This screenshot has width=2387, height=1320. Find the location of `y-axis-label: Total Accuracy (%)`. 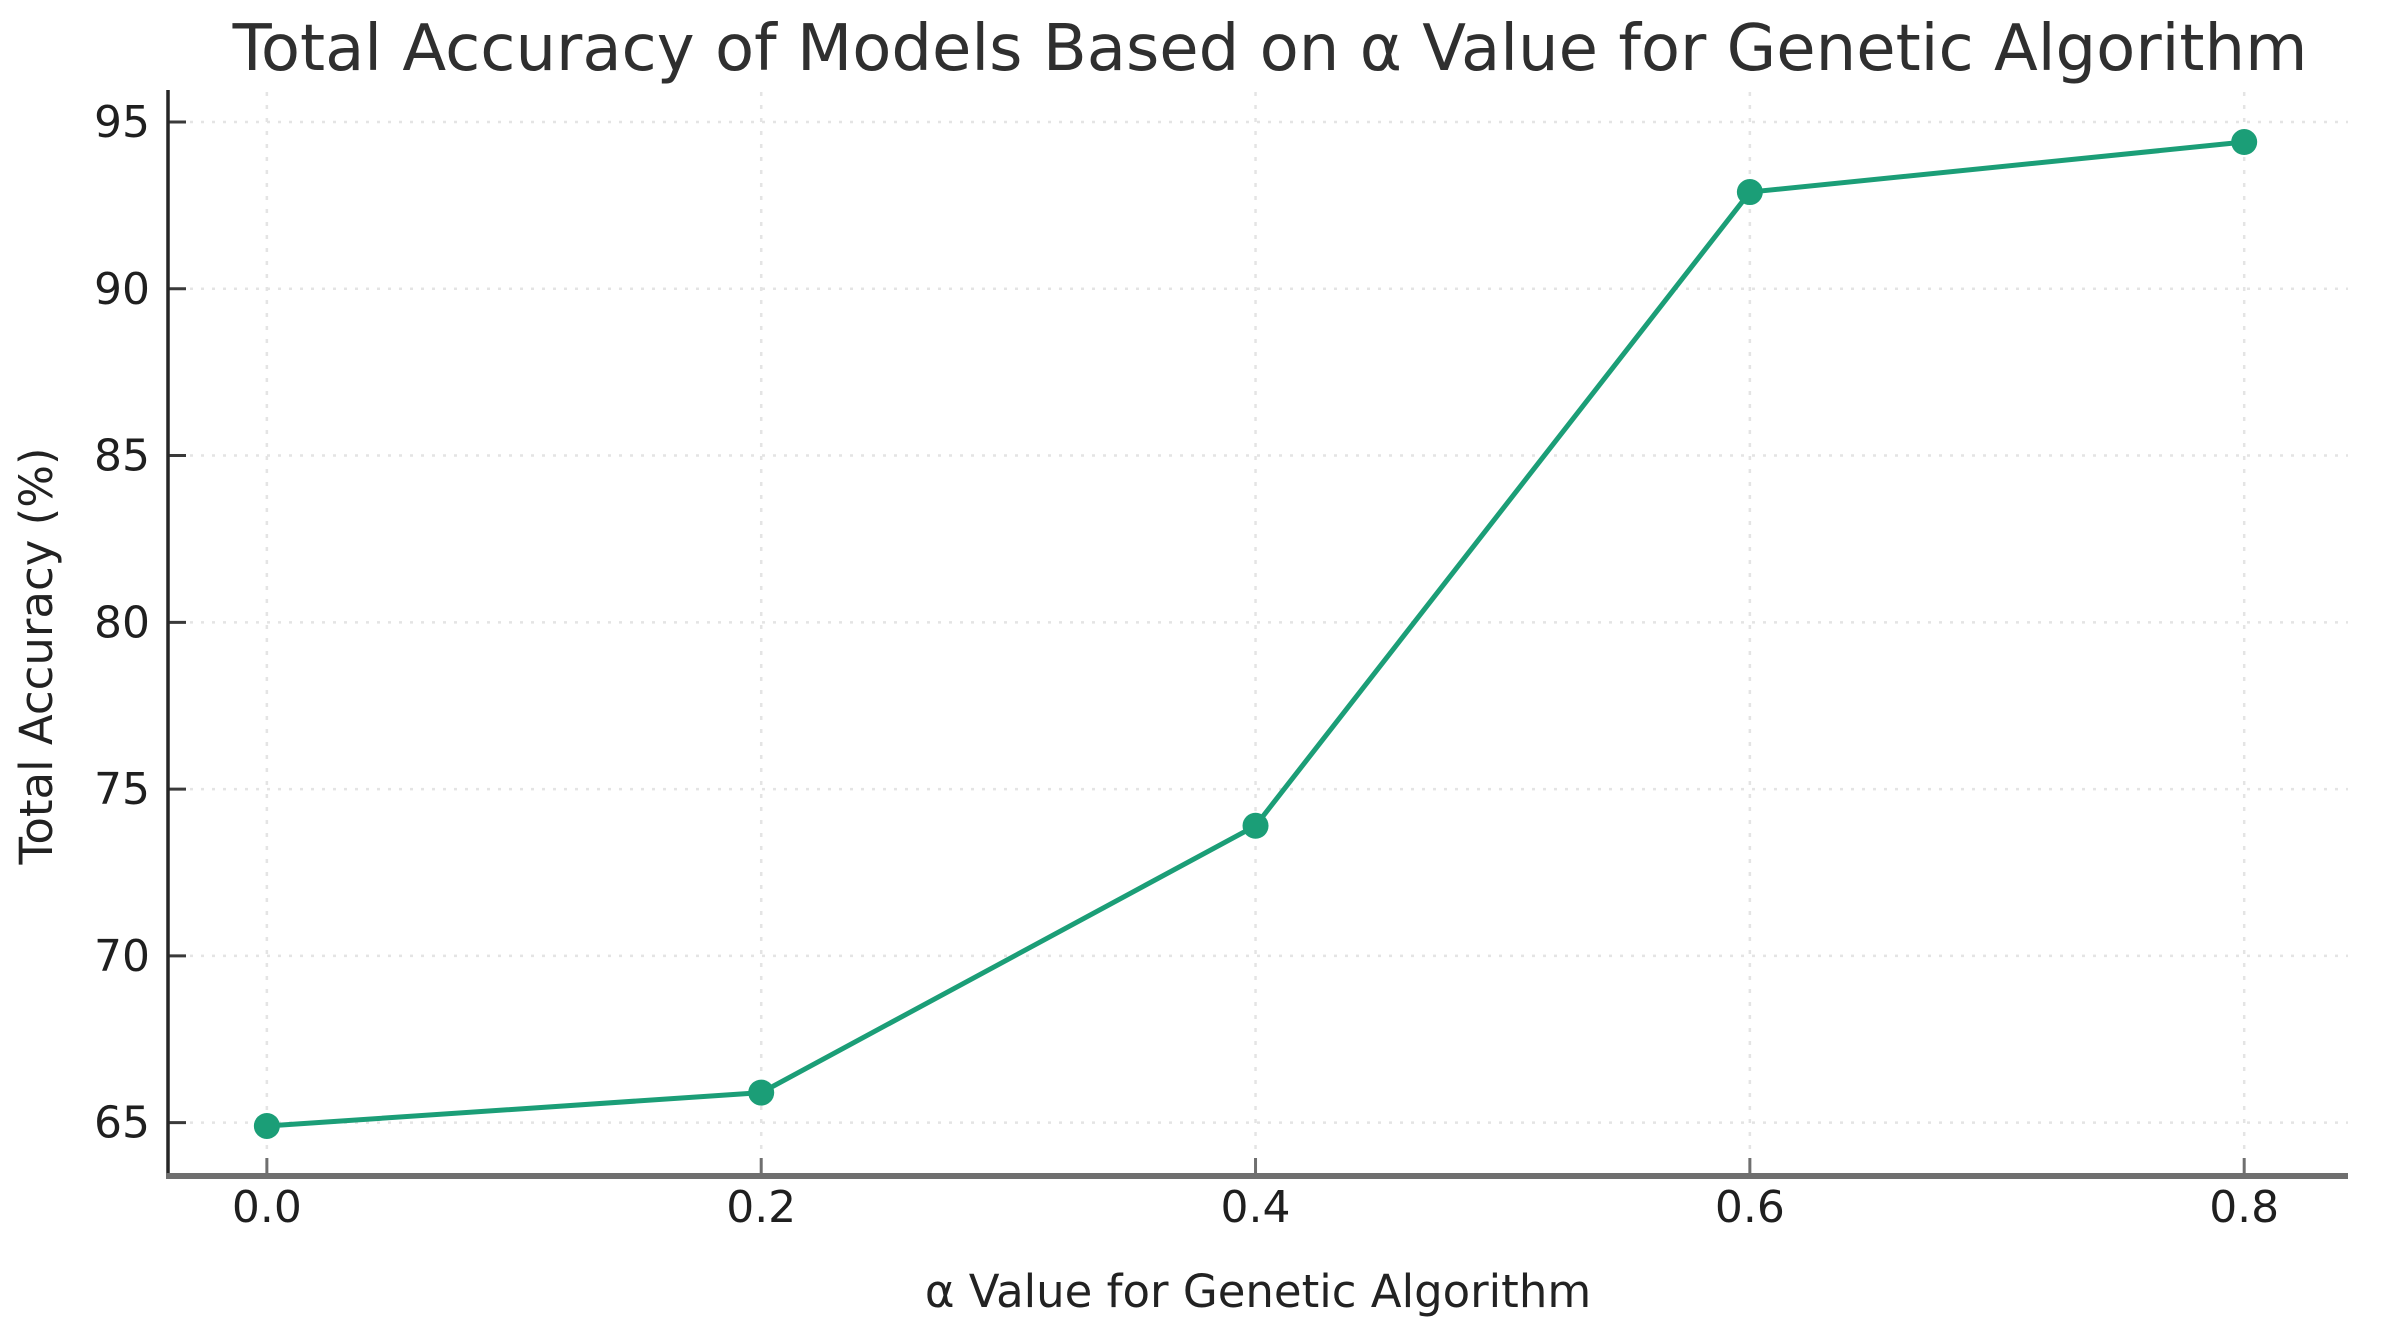

y-axis-label: Total Accuracy (%) is located at coordinates (36, 656).